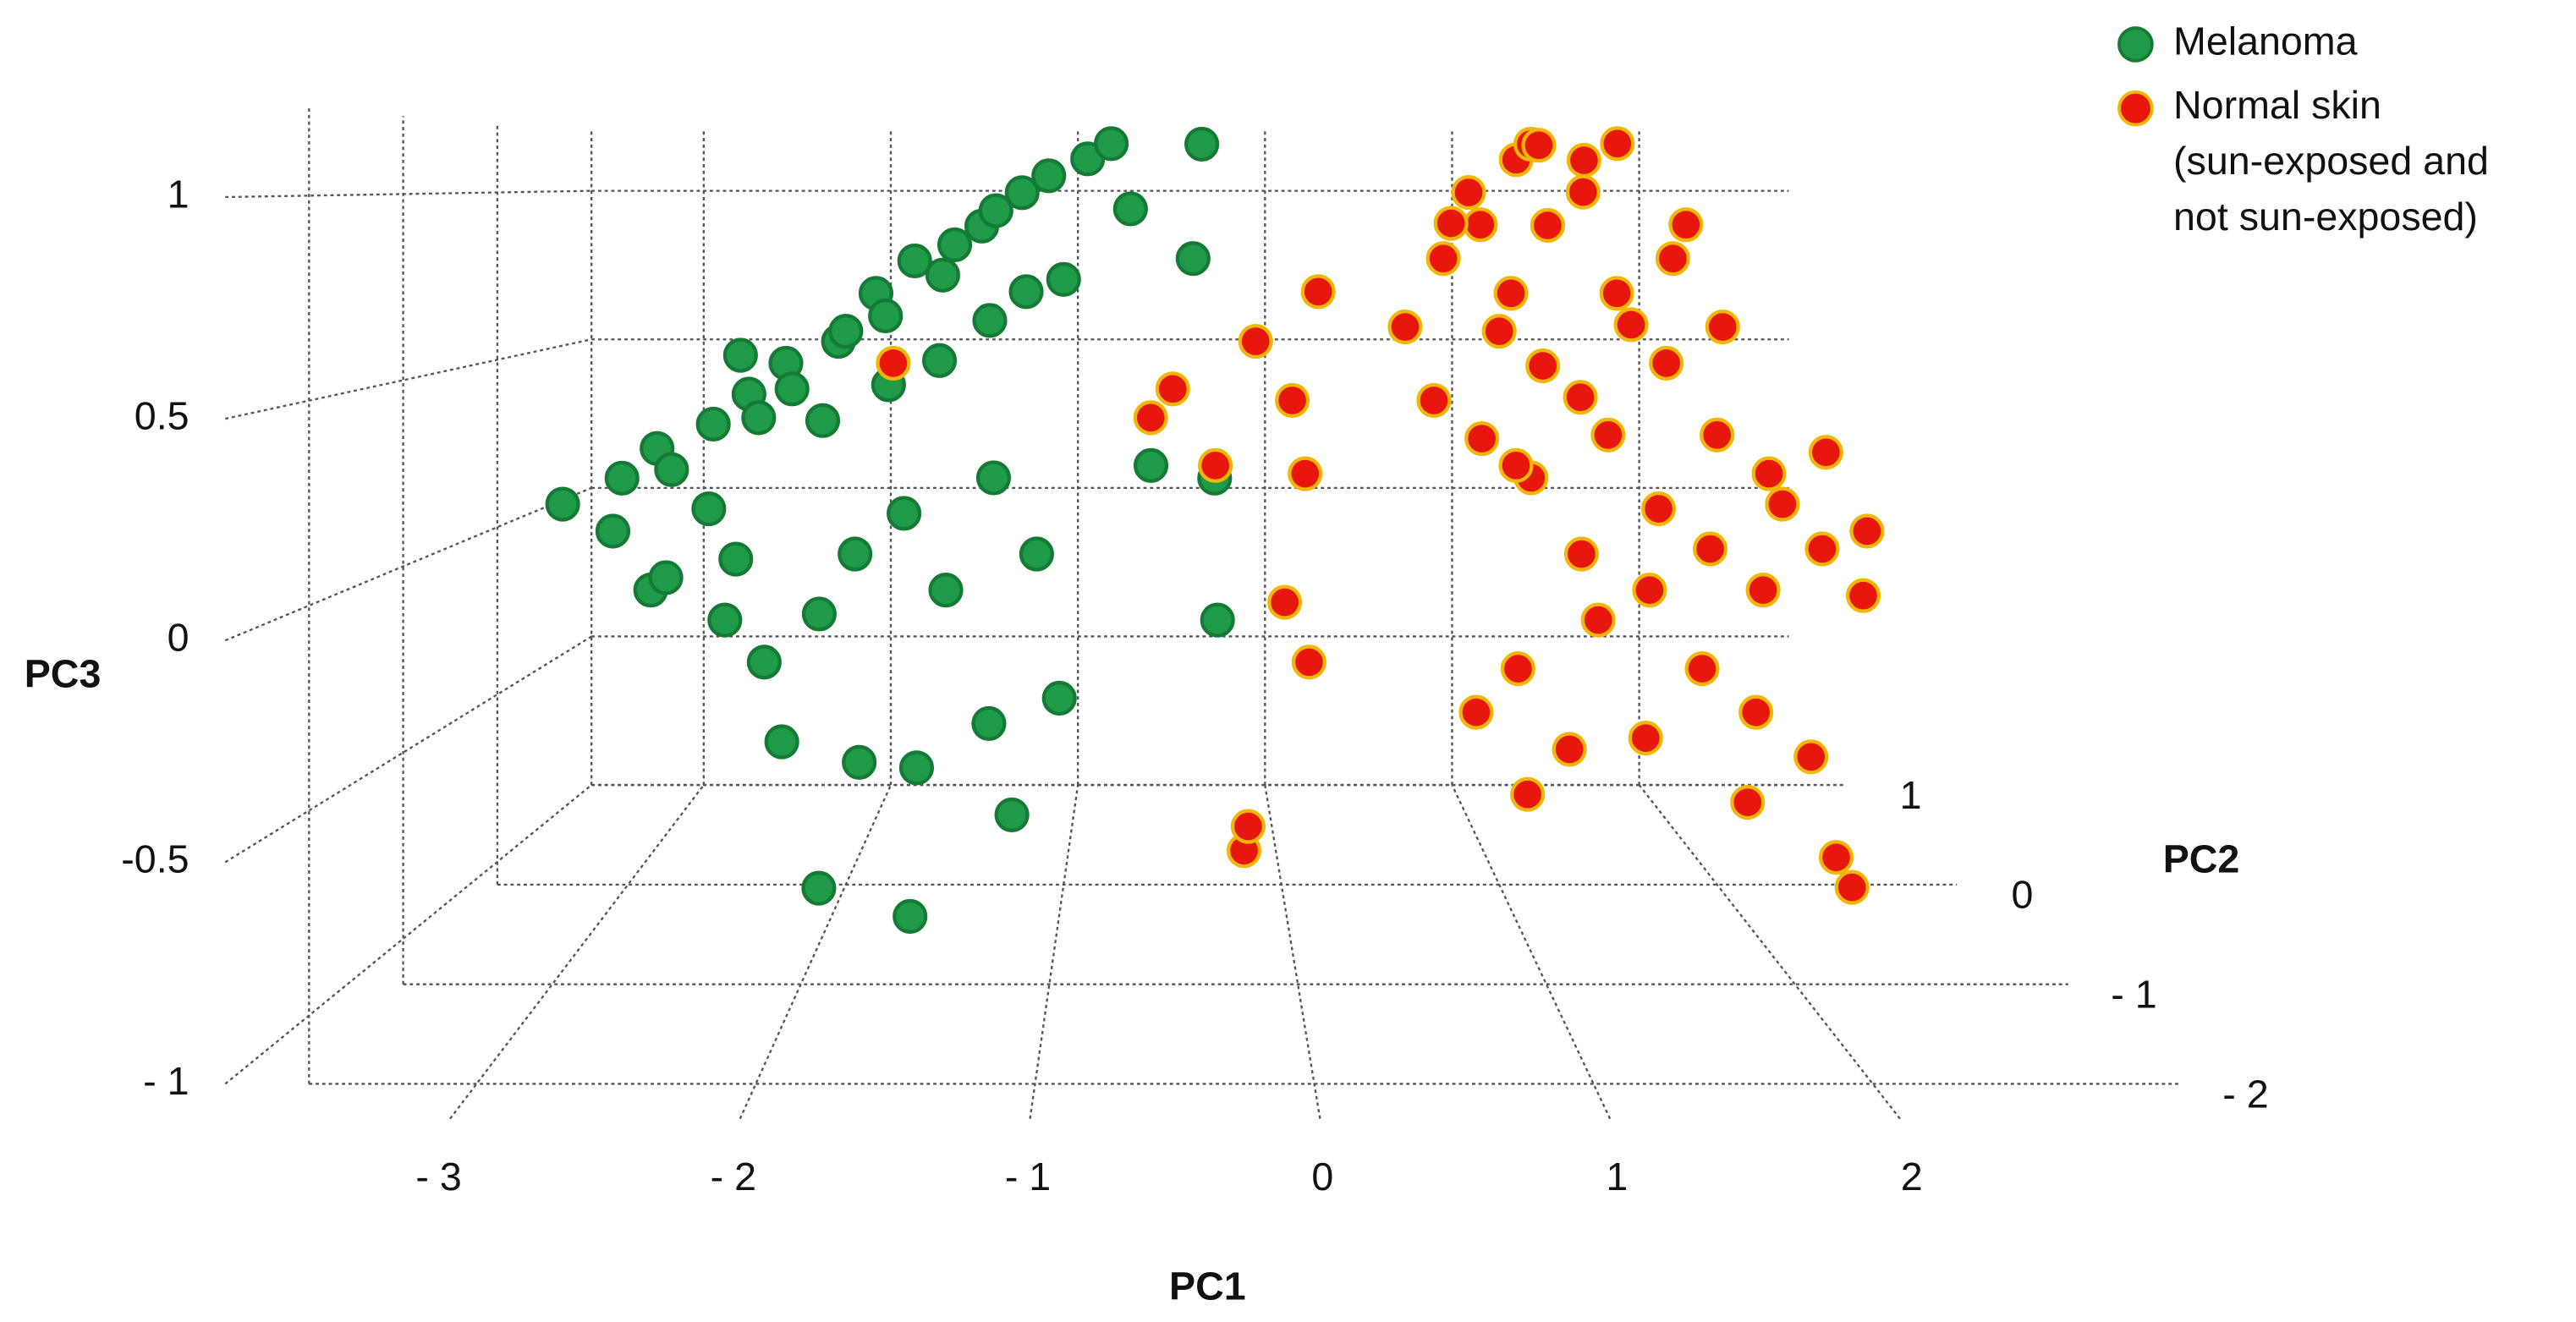  What do you see at coordinates (178, 638) in the screenshot?
I see `z-tick-label: 0` at bounding box center [178, 638].